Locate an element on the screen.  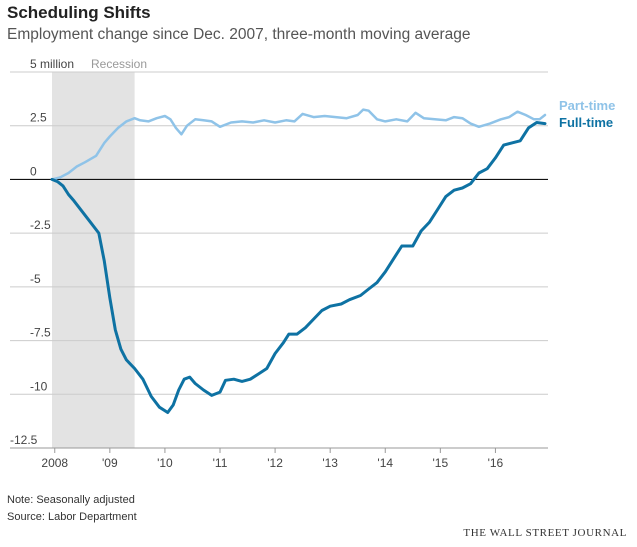
x-axis: 2008 '09 '10 '11 '12 '13 '14 '15 '16 is located at coordinates (279, 458).